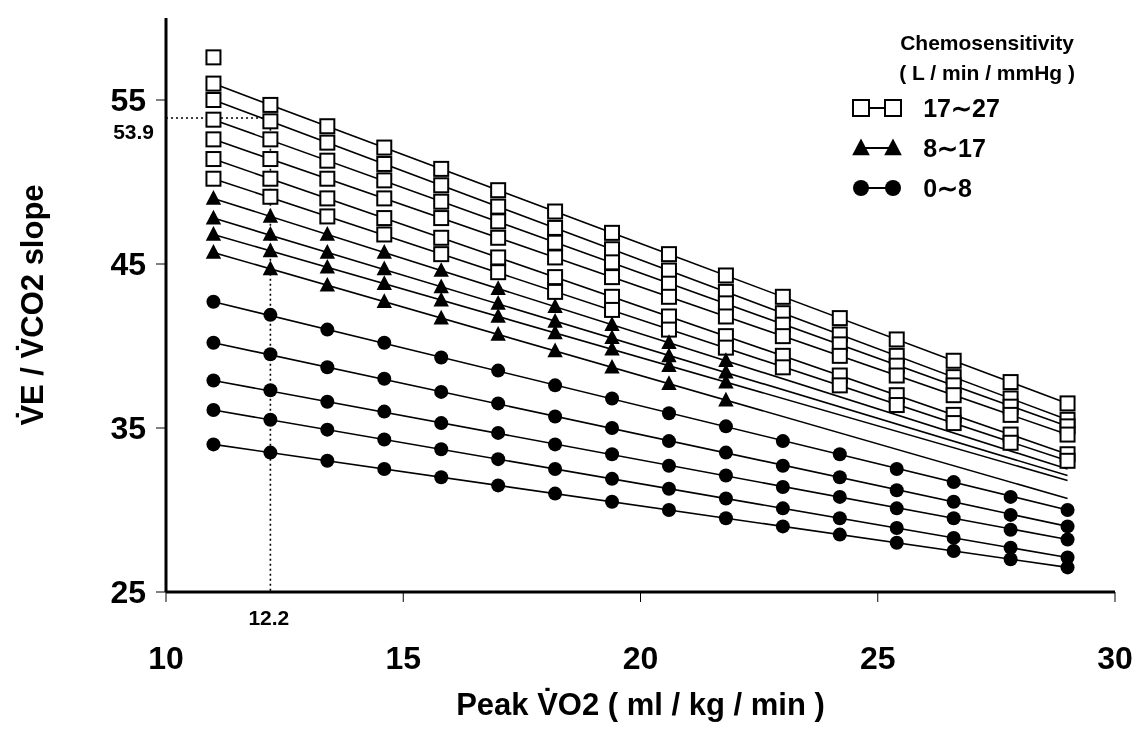 The height and width of the screenshot is (731, 1138). Describe the element at coordinates (128, 100) in the screenshot. I see `y-tick-label: 55` at that location.